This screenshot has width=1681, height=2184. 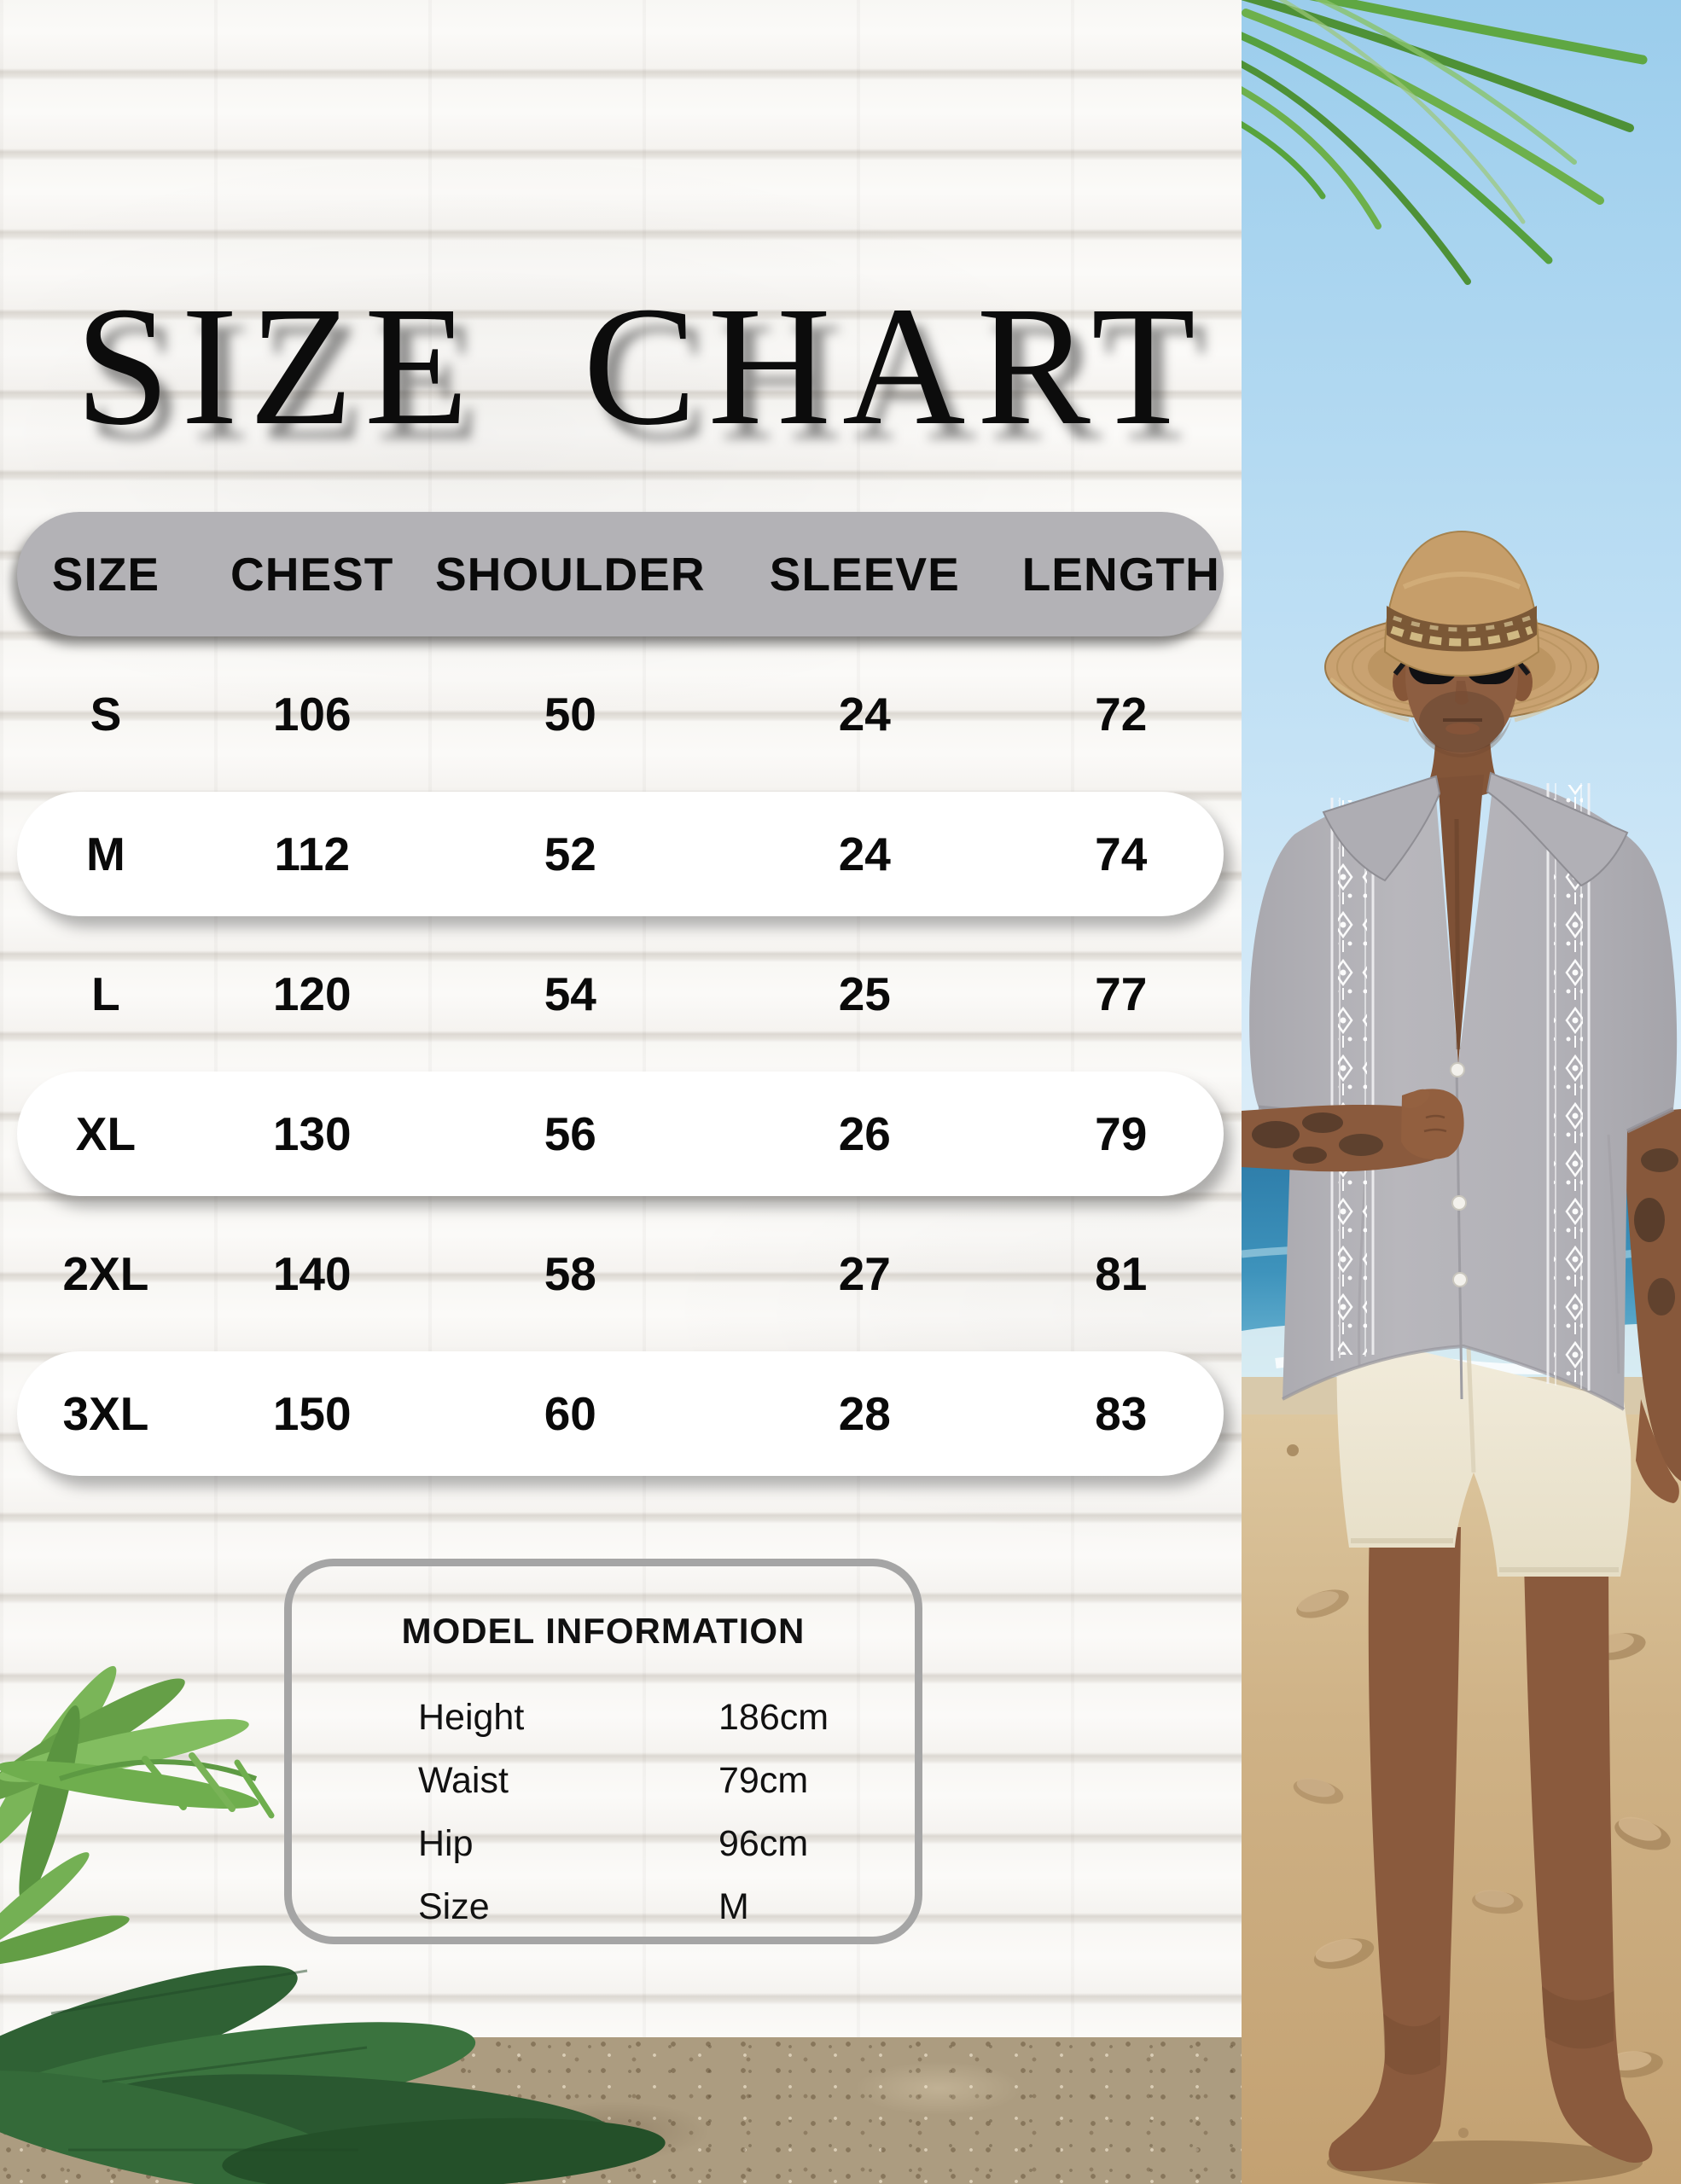 I want to click on shorts, so click(x=1484, y=1454).